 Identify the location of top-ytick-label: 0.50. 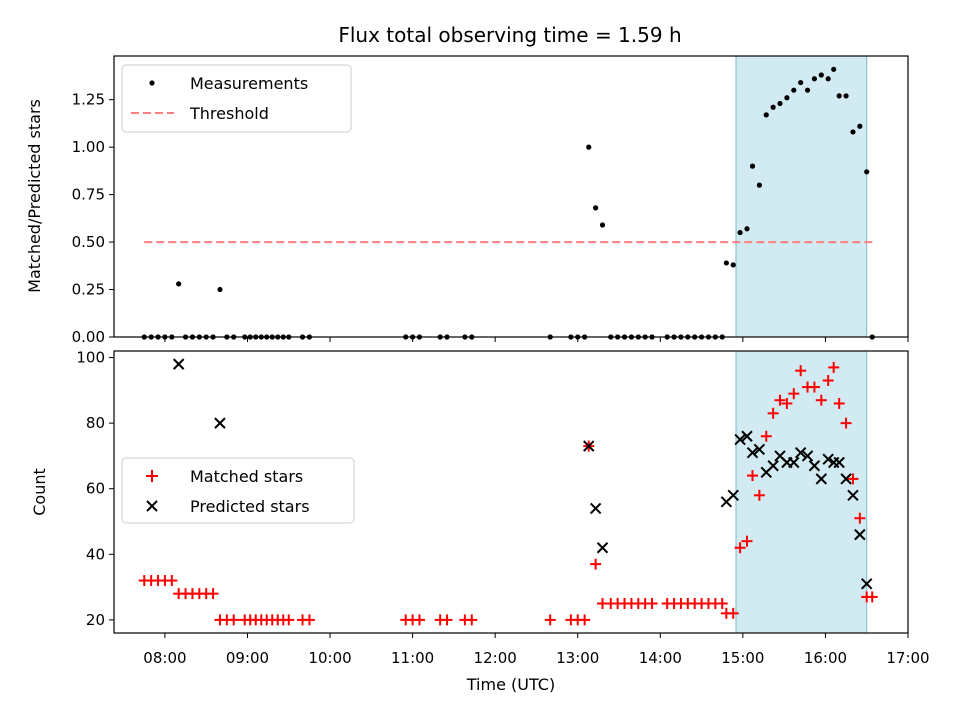
(88, 242).